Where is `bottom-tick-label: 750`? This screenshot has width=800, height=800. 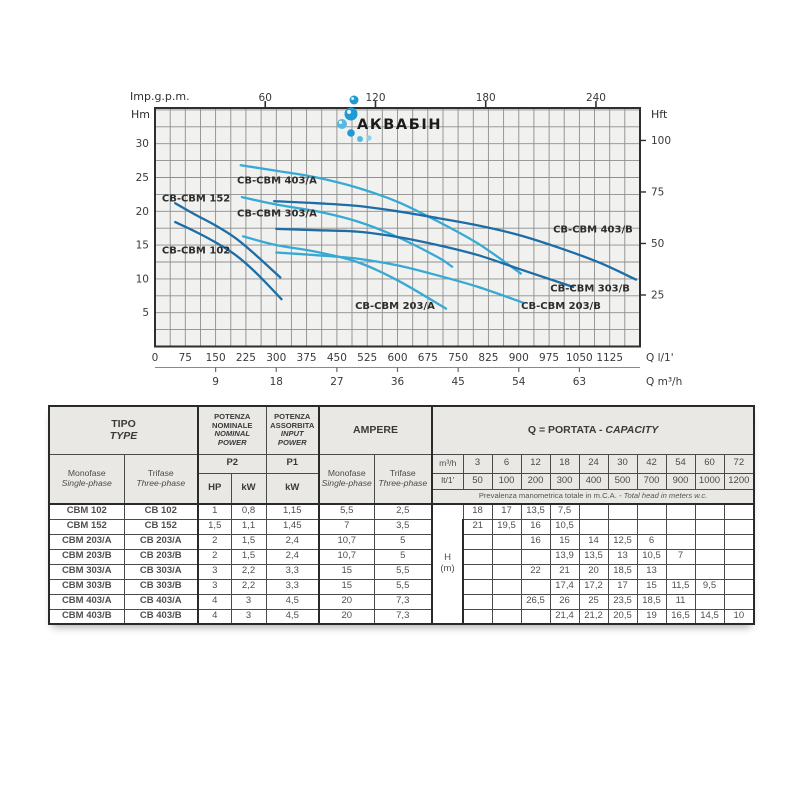
bottom-tick-label: 750 is located at coordinates (458, 358).